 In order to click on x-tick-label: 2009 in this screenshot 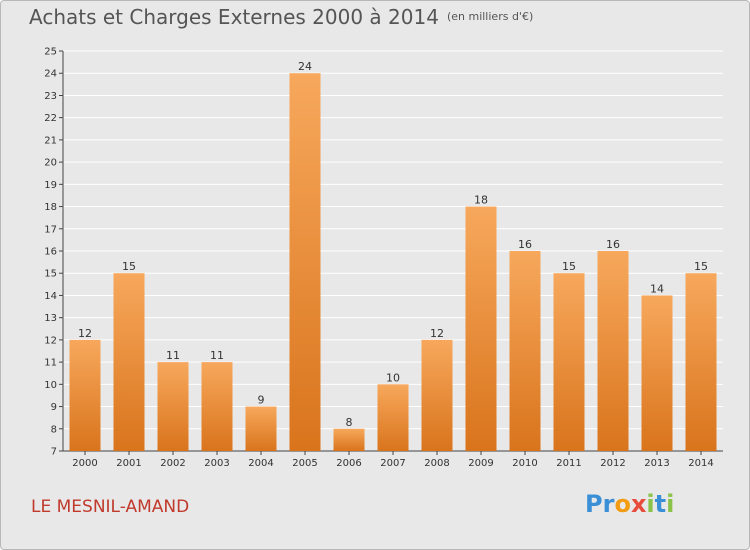, I will do `click(480, 463)`.